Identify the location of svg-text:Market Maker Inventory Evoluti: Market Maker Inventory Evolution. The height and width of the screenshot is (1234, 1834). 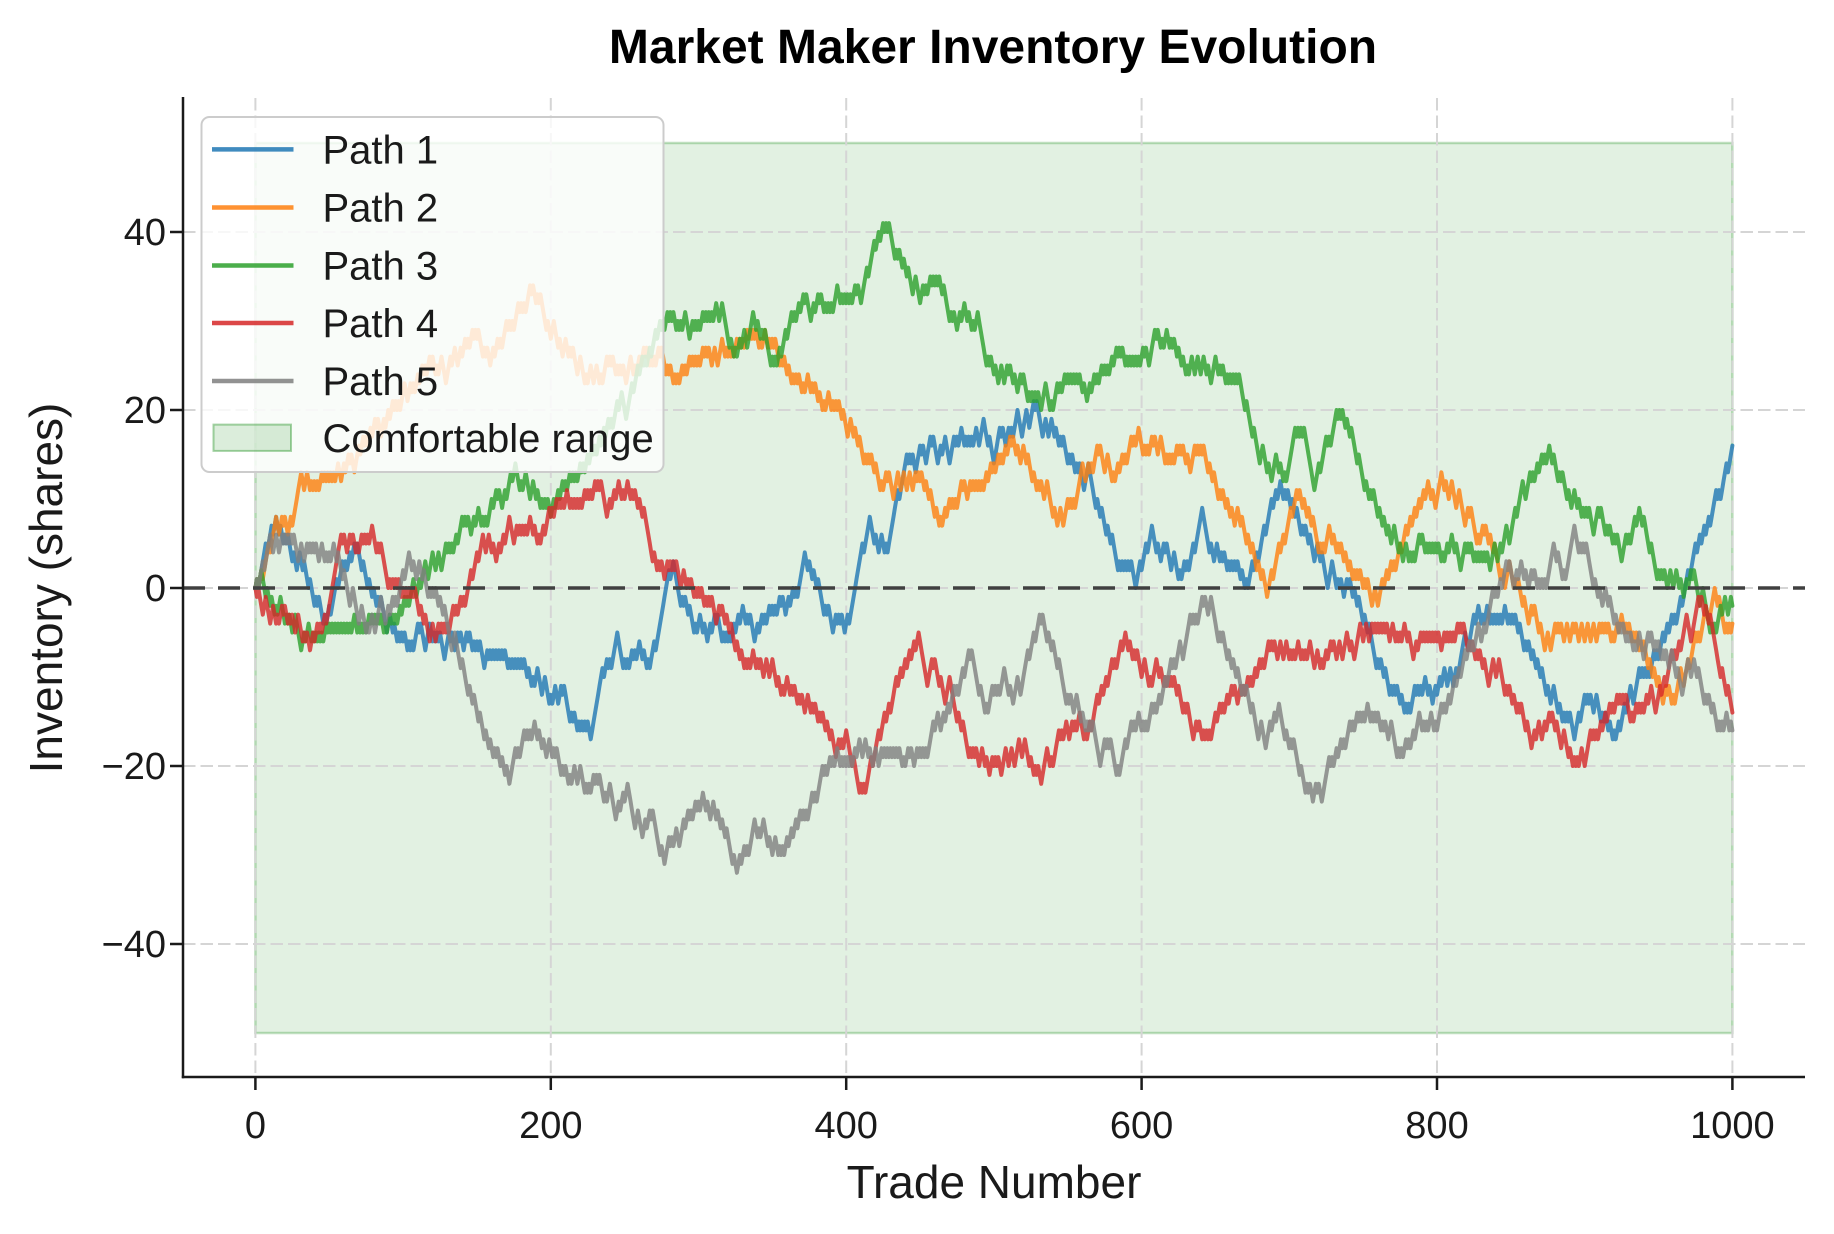
(993, 47).